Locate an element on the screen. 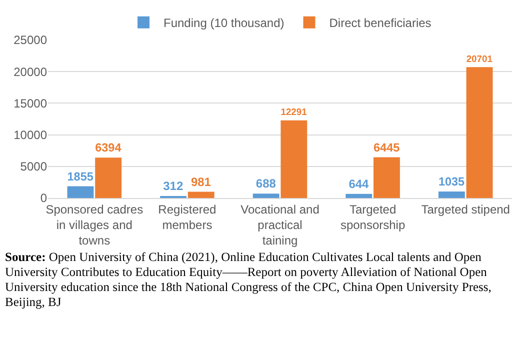 The image size is (520, 350). data-label: 981 is located at coordinates (201, 181).